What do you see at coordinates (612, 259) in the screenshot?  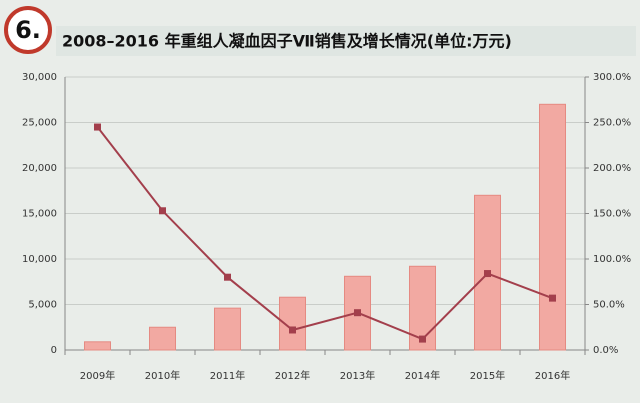 I see `y2-tick-label: 100.0%` at bounding box center [612, 259].